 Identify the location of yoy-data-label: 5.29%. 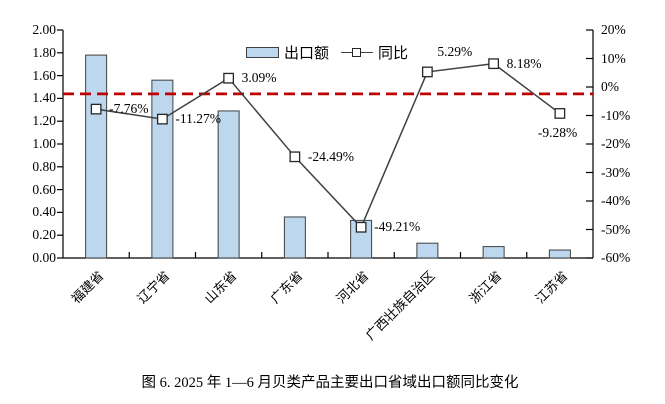
(455, 51).